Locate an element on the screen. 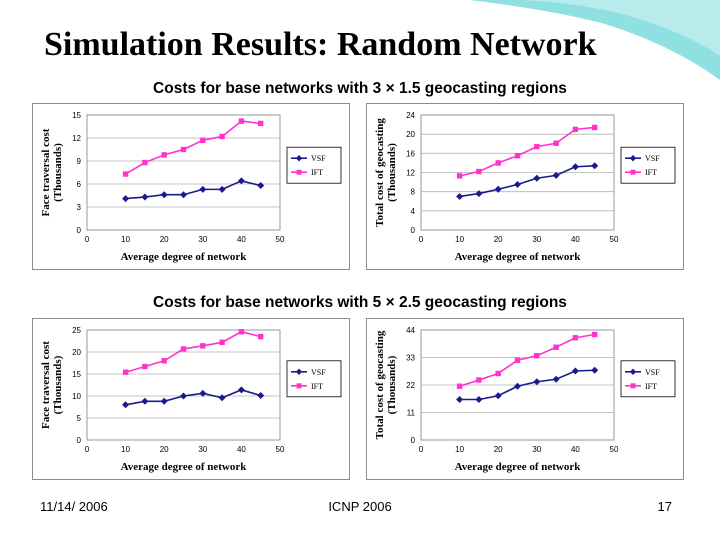 The image size is (720, 540). y-tick-label: 0 is located at coordinates (413, 440).